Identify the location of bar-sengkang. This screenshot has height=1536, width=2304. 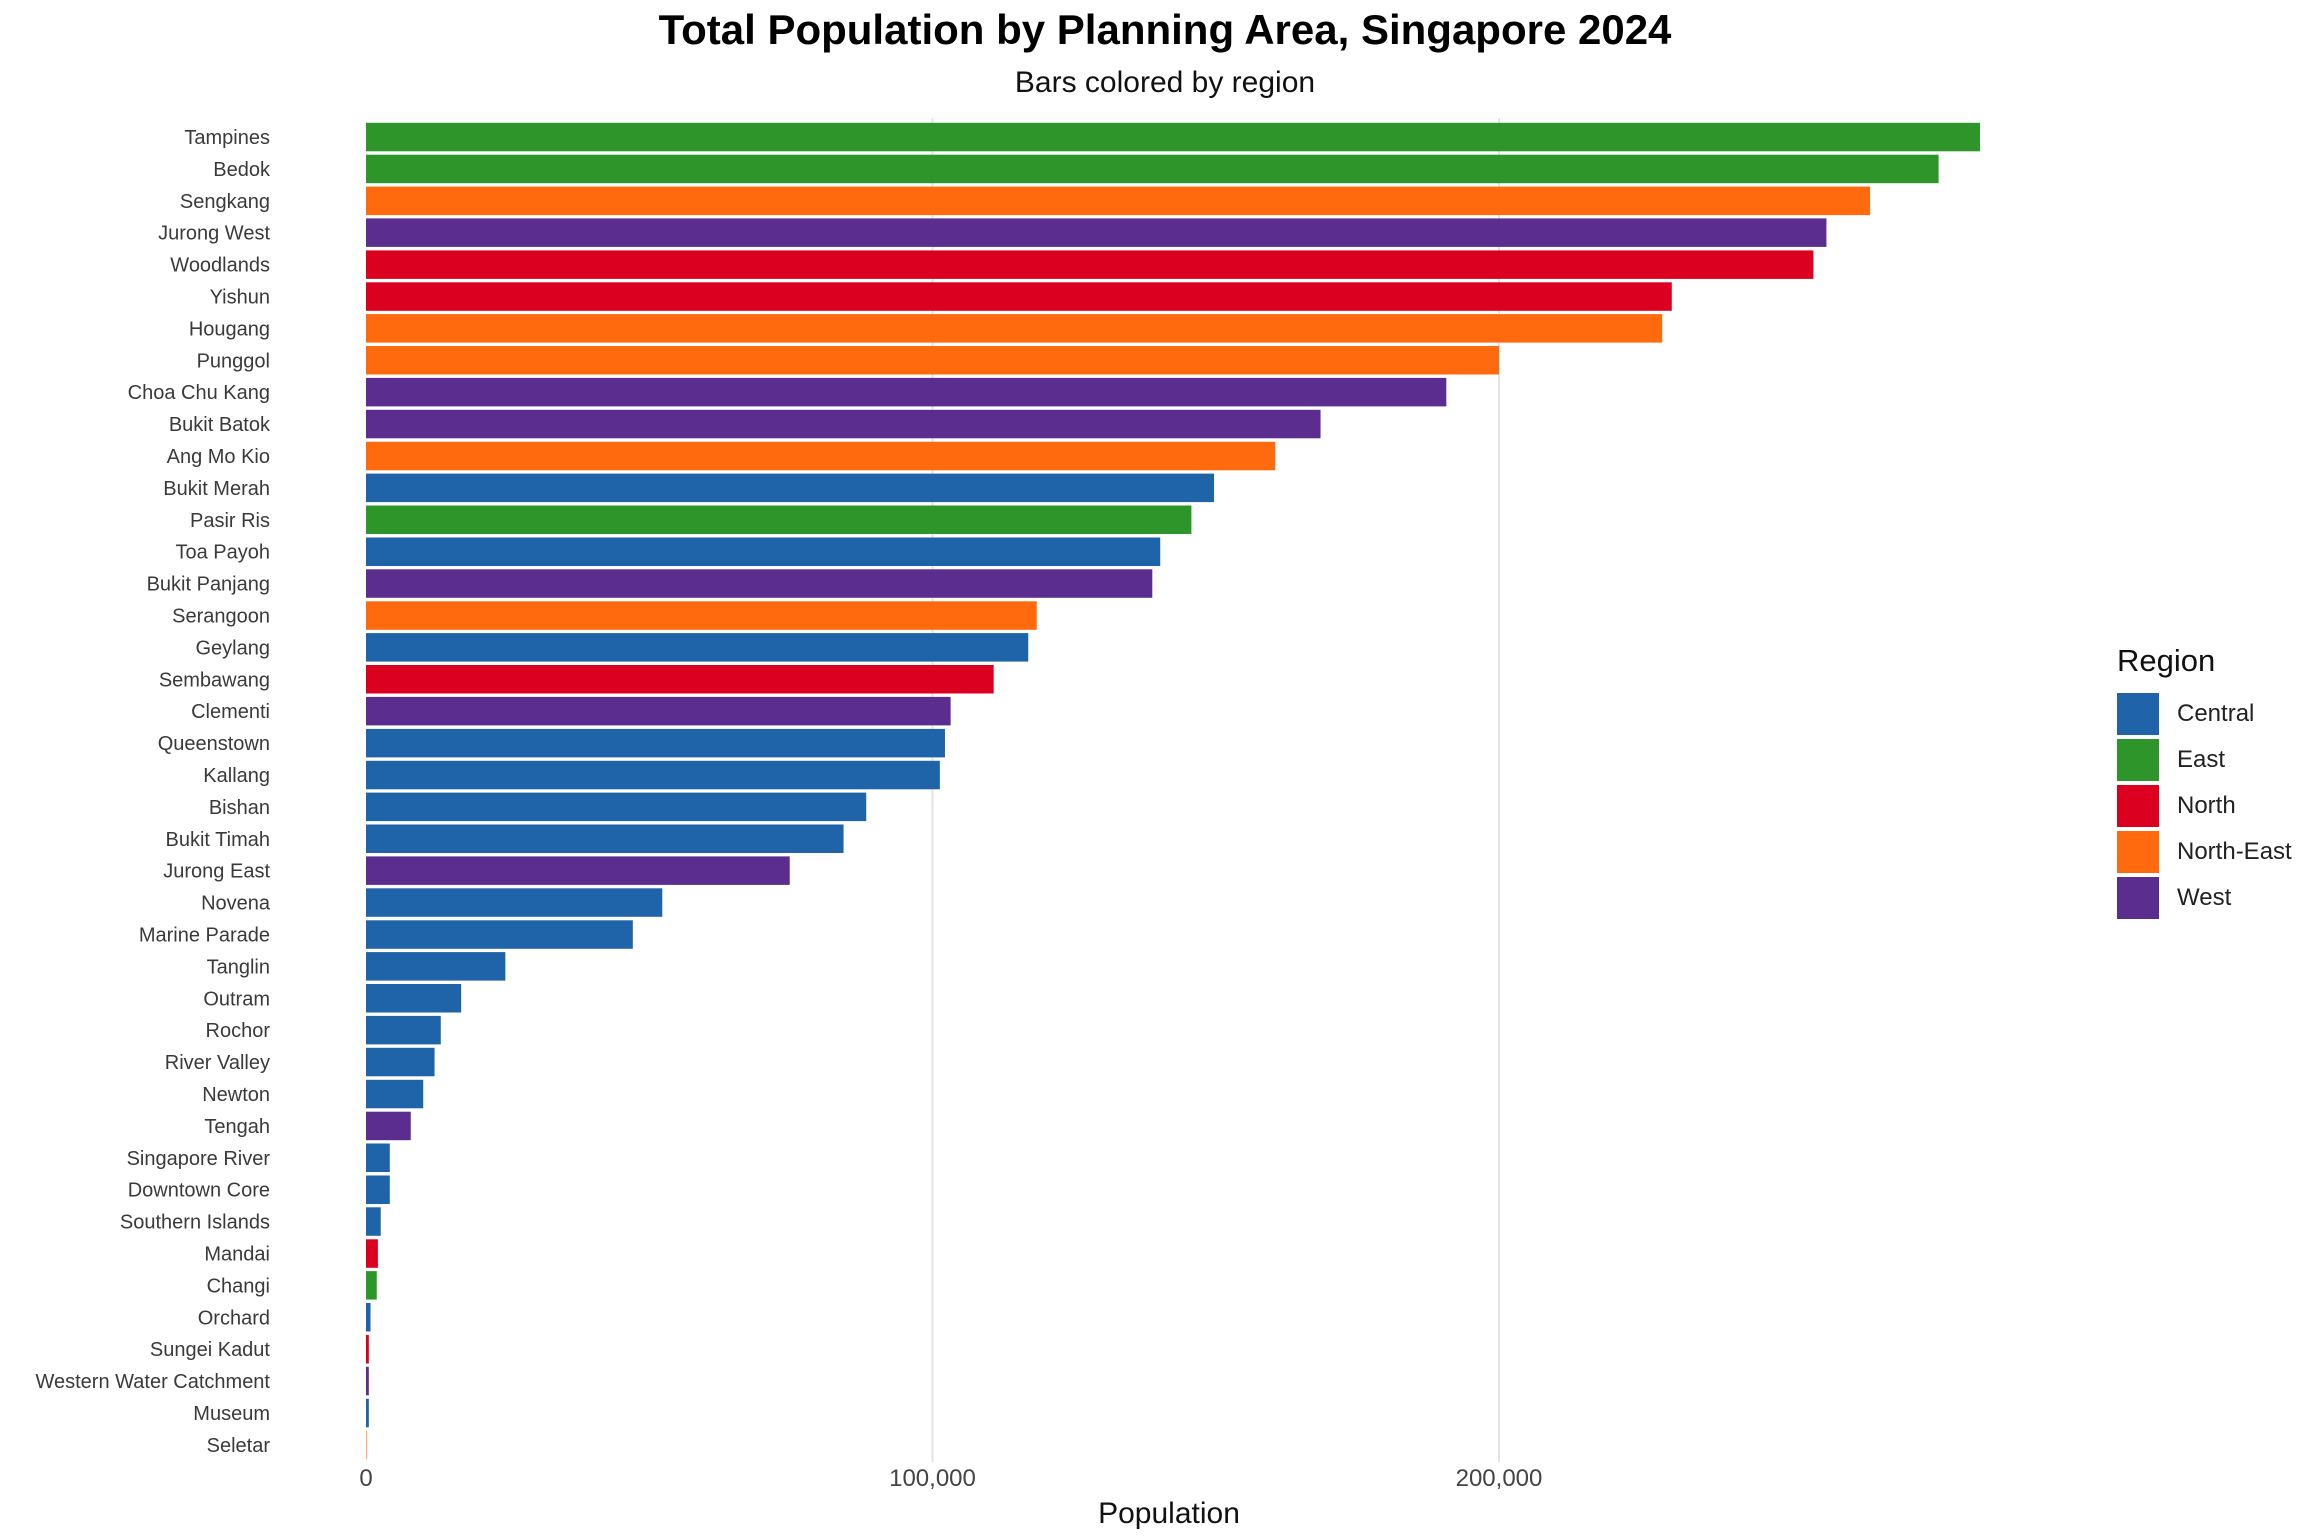
(1118, 201).